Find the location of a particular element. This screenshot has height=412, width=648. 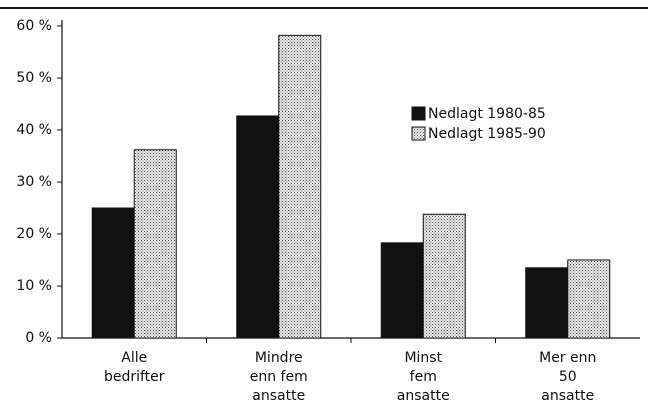

x-tick-label-line: 50 is located at coordinates (568, 377).